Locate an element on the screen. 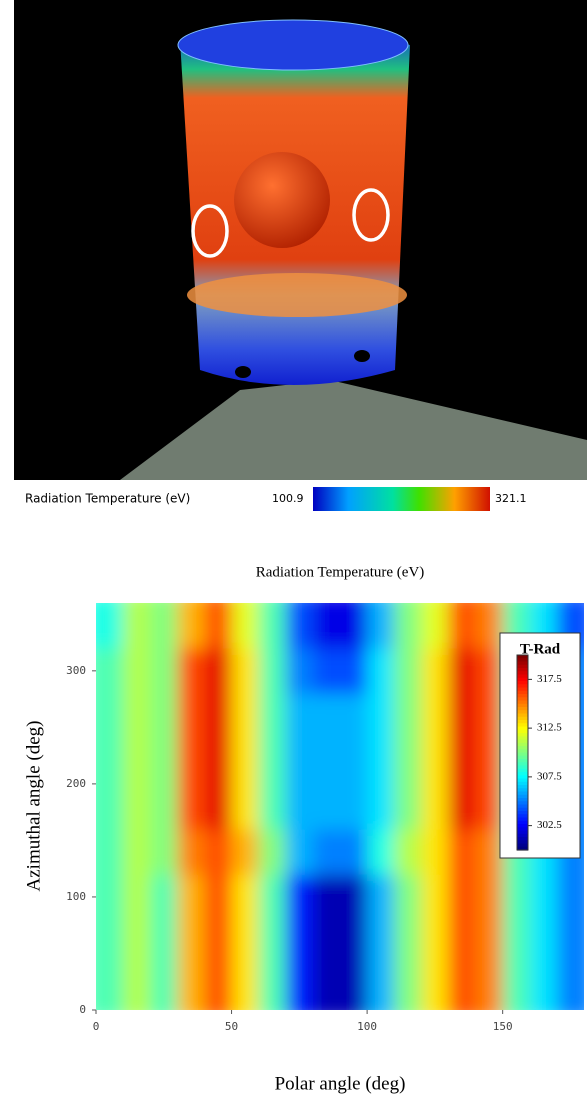 The height and width of the screenshot is (1105, 587). colorbar-tick-label: 317.5 is located at coordinates (549, 679).